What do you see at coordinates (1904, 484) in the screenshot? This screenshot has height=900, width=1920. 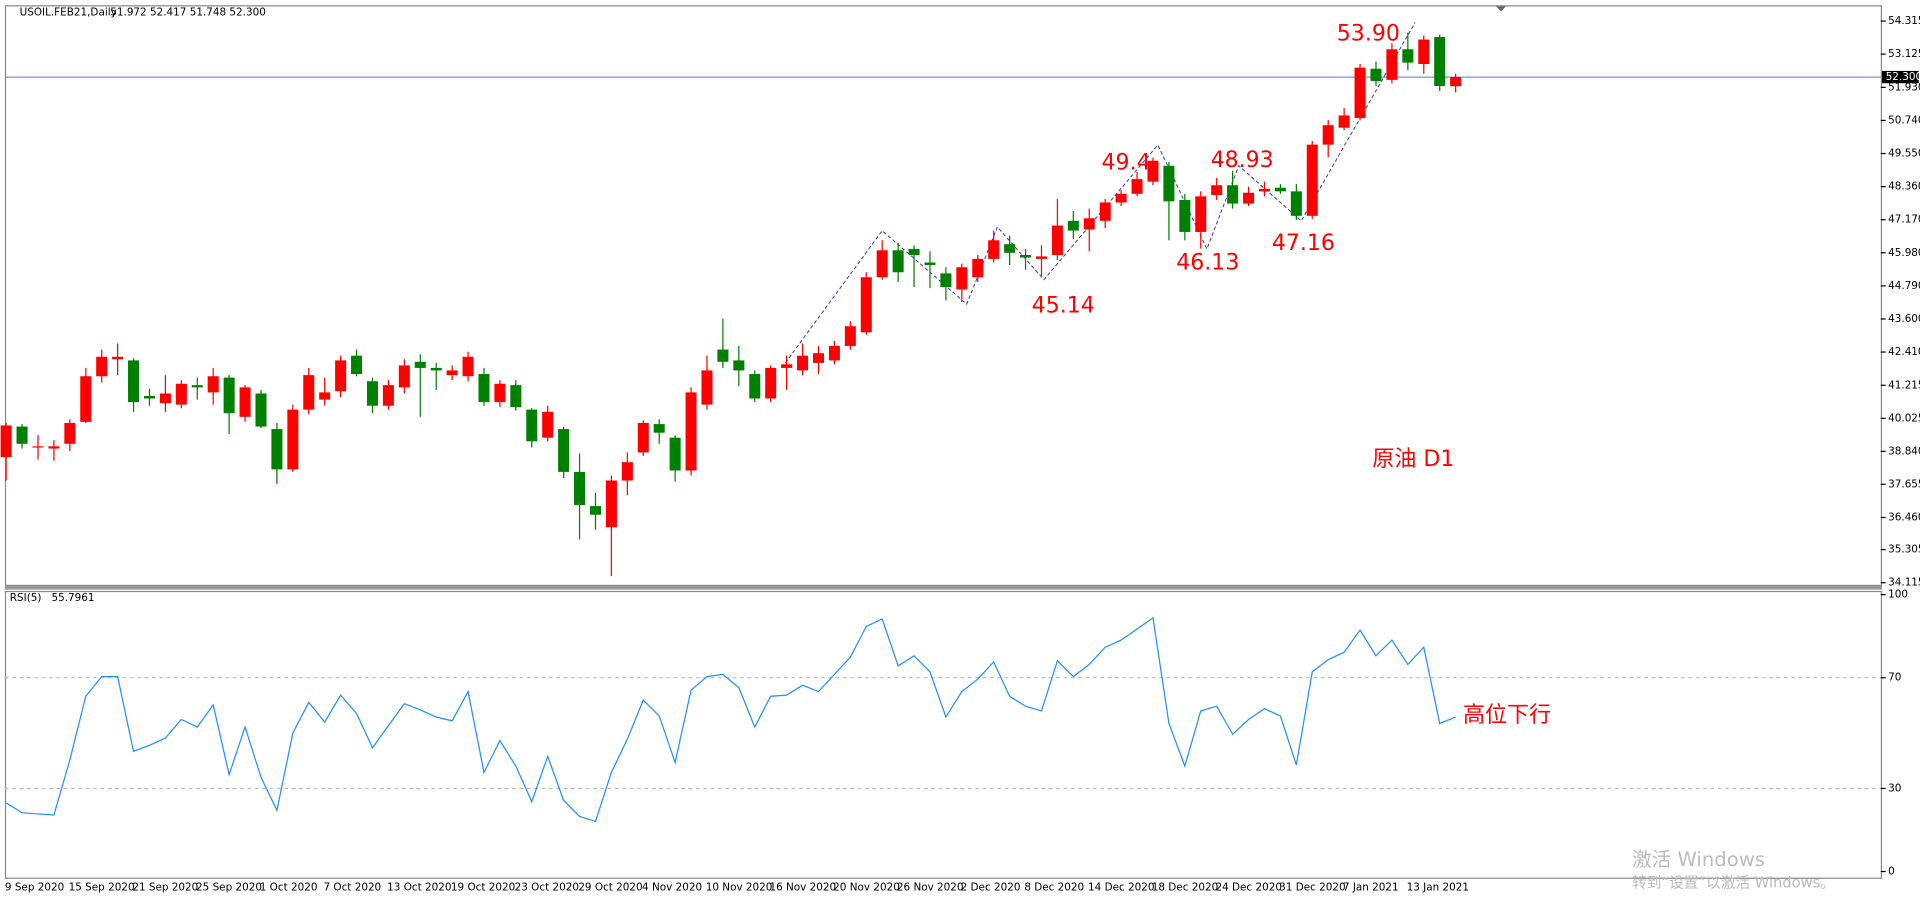 I see `y-tick-label: 37.655` at bounding box center [1904, 484].